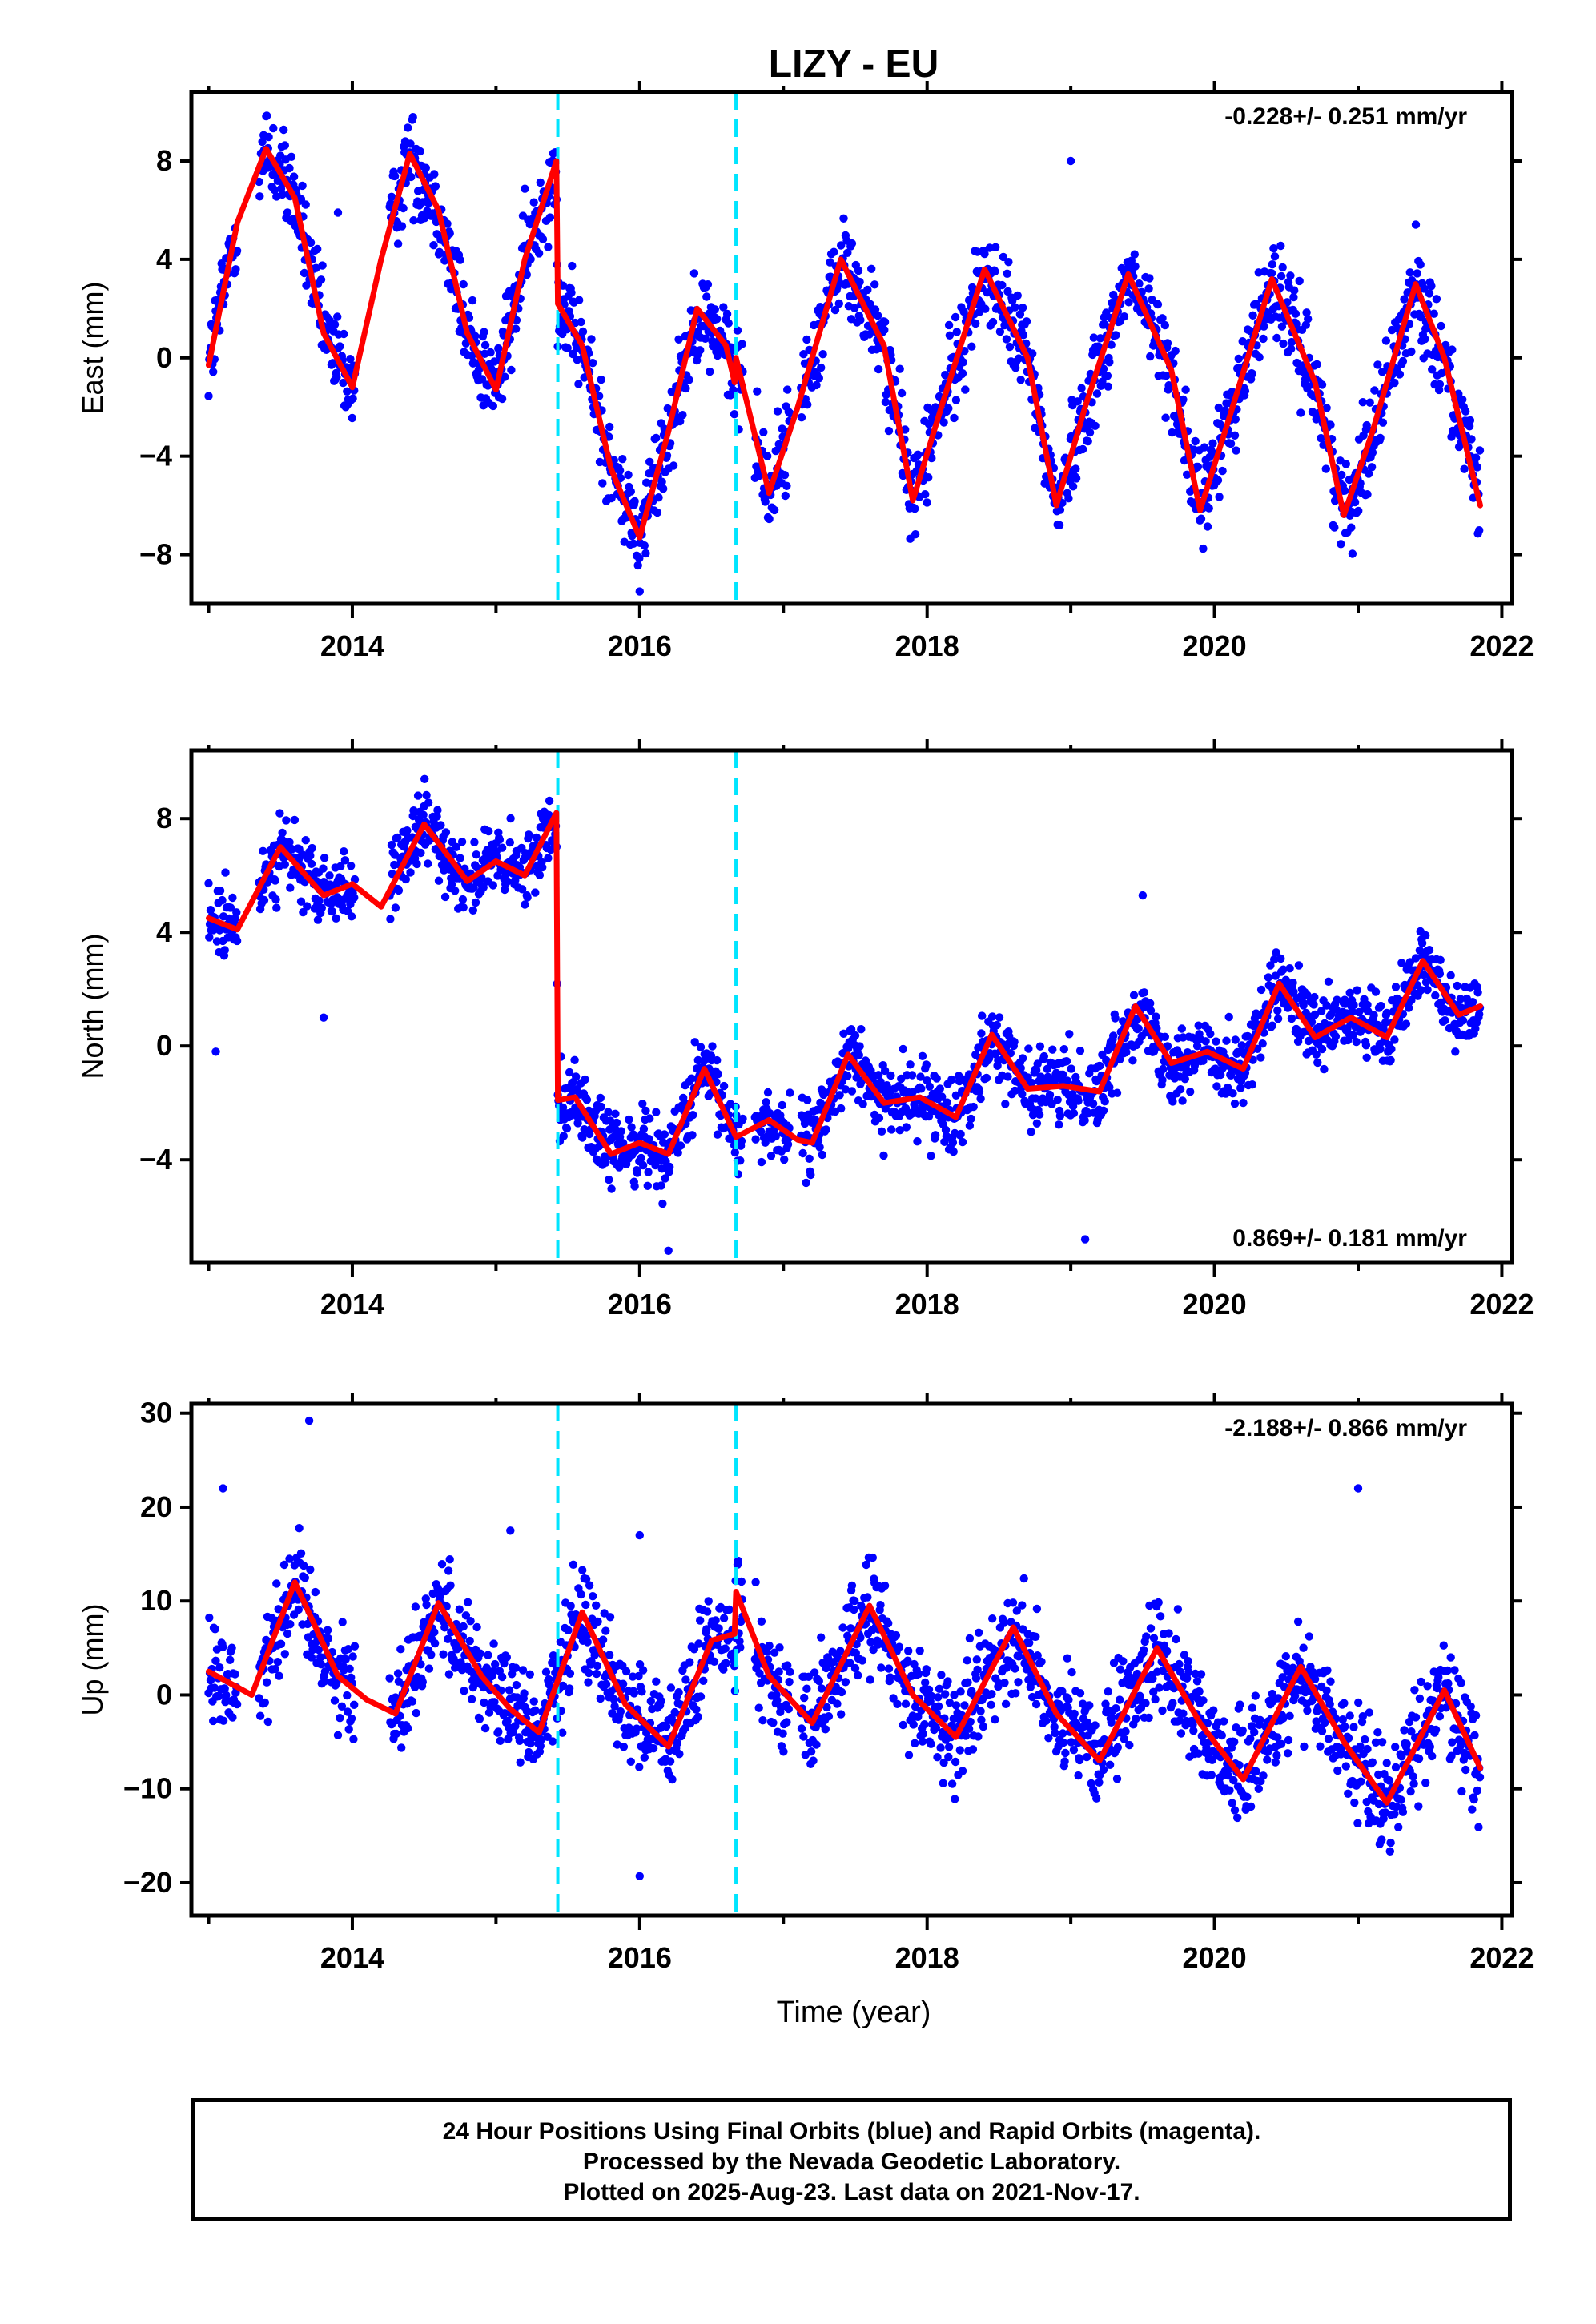  Describe the element at coordinates (164, 259) in the screenshot. I see `y-tick-label: 4` at that location.